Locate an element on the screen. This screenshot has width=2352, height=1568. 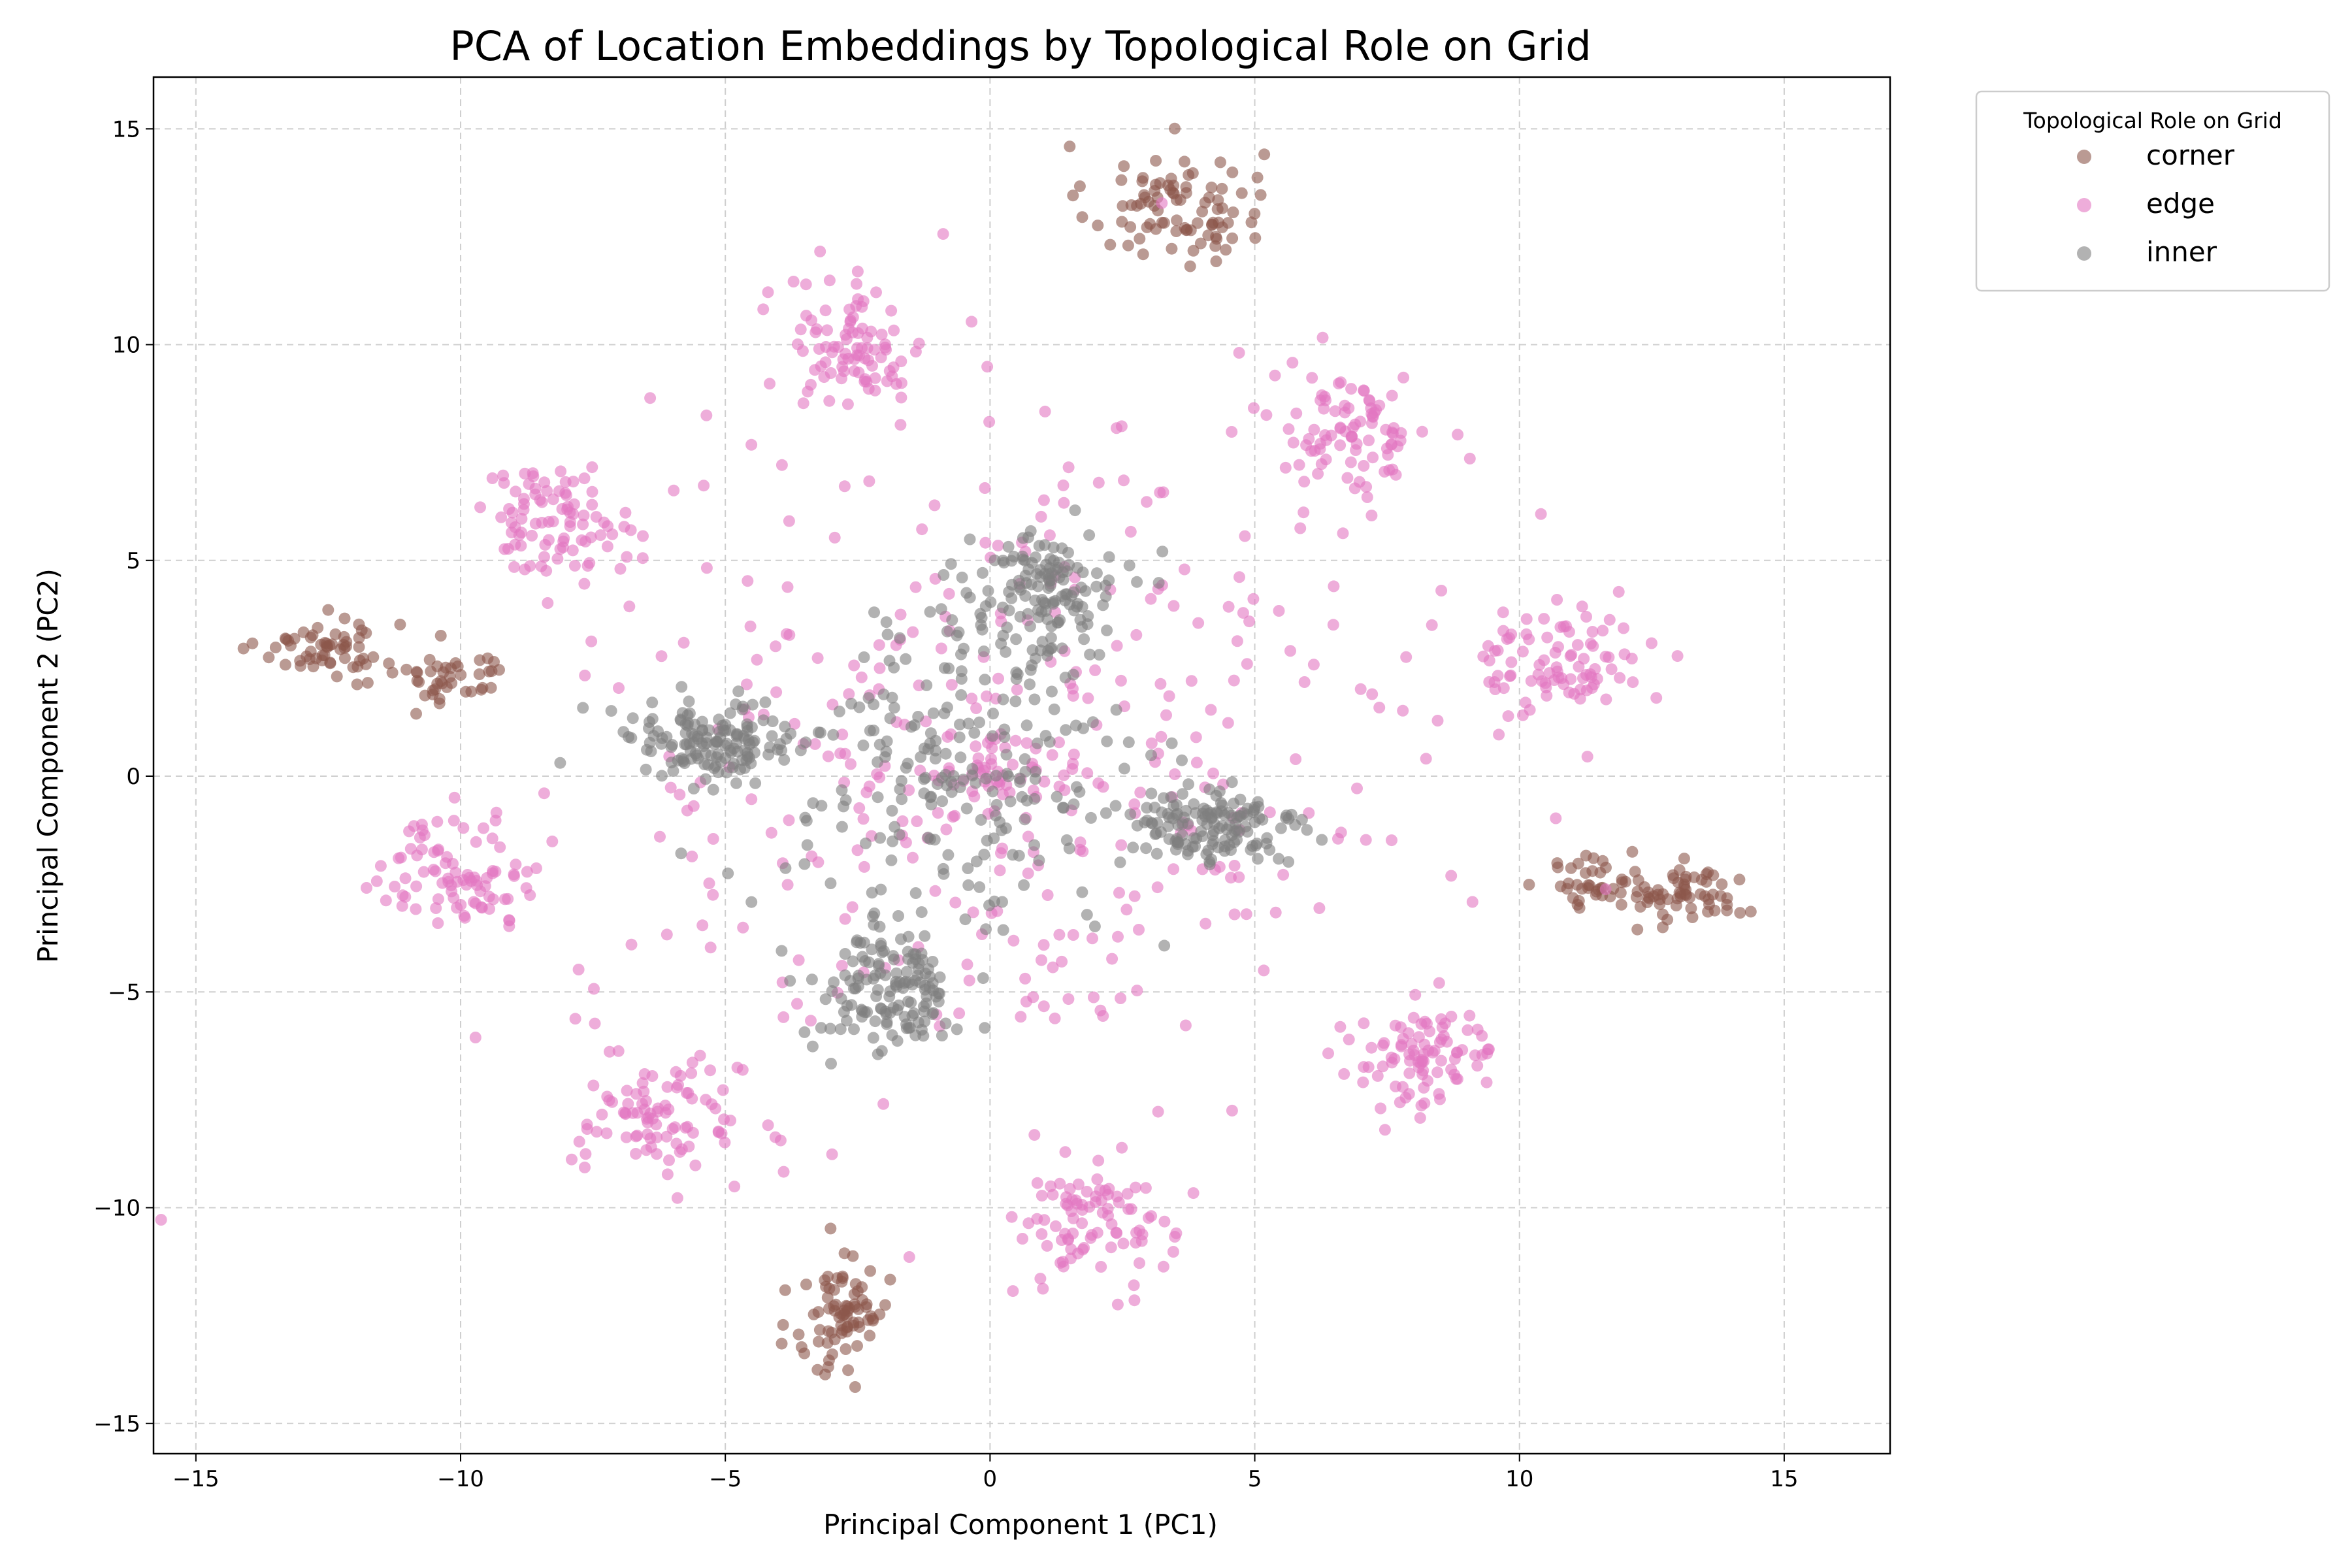
x-tick-label: −15 is located at coordinates (196, 1479).